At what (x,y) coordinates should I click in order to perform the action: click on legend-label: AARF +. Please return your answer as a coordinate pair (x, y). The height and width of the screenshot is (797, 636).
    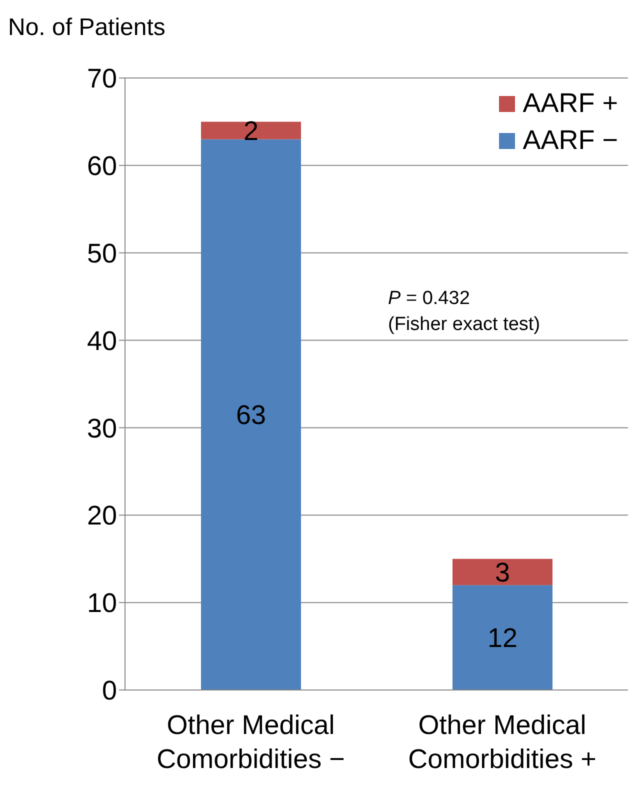
    Looking at the image, I should click on (570, 103).